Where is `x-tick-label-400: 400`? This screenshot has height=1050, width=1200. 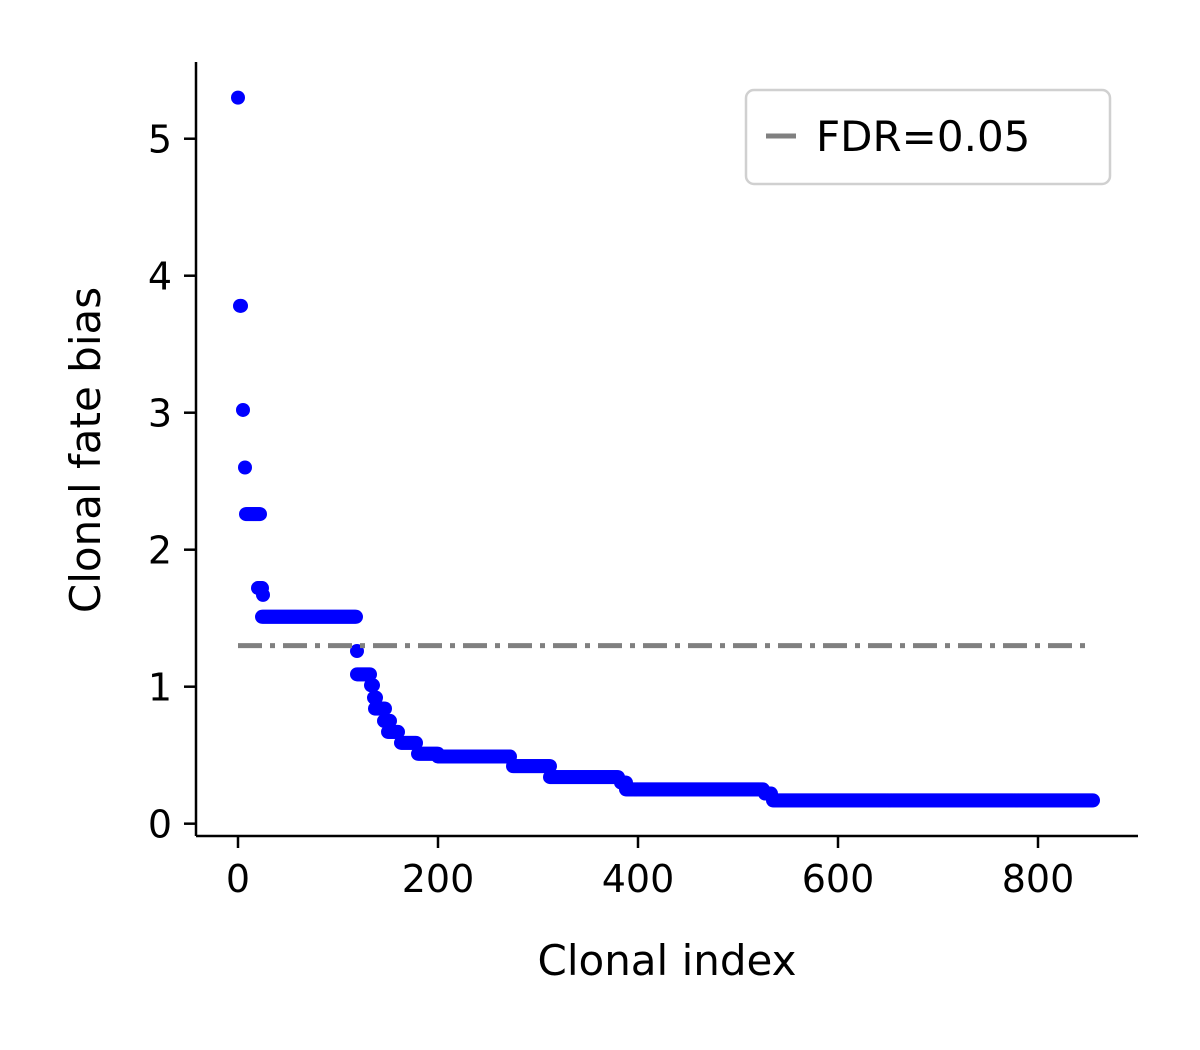
x-tick-label-400: 400 is located at coordinates (638, 879).